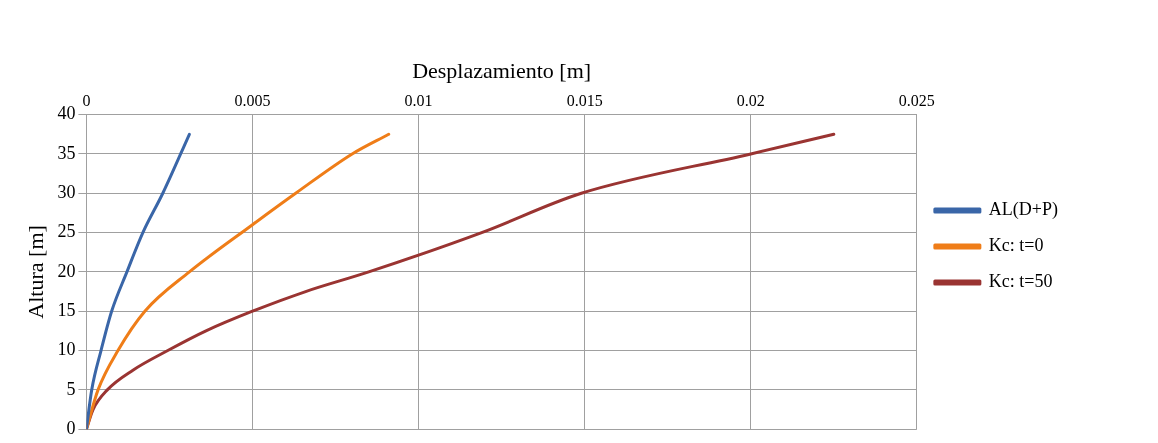 Image resolution: width=1158 pixels, height=443 pixels. Describe the element at coordinates (66, 309) in the screenshot. I see `y-tick-label: 15` at that location.